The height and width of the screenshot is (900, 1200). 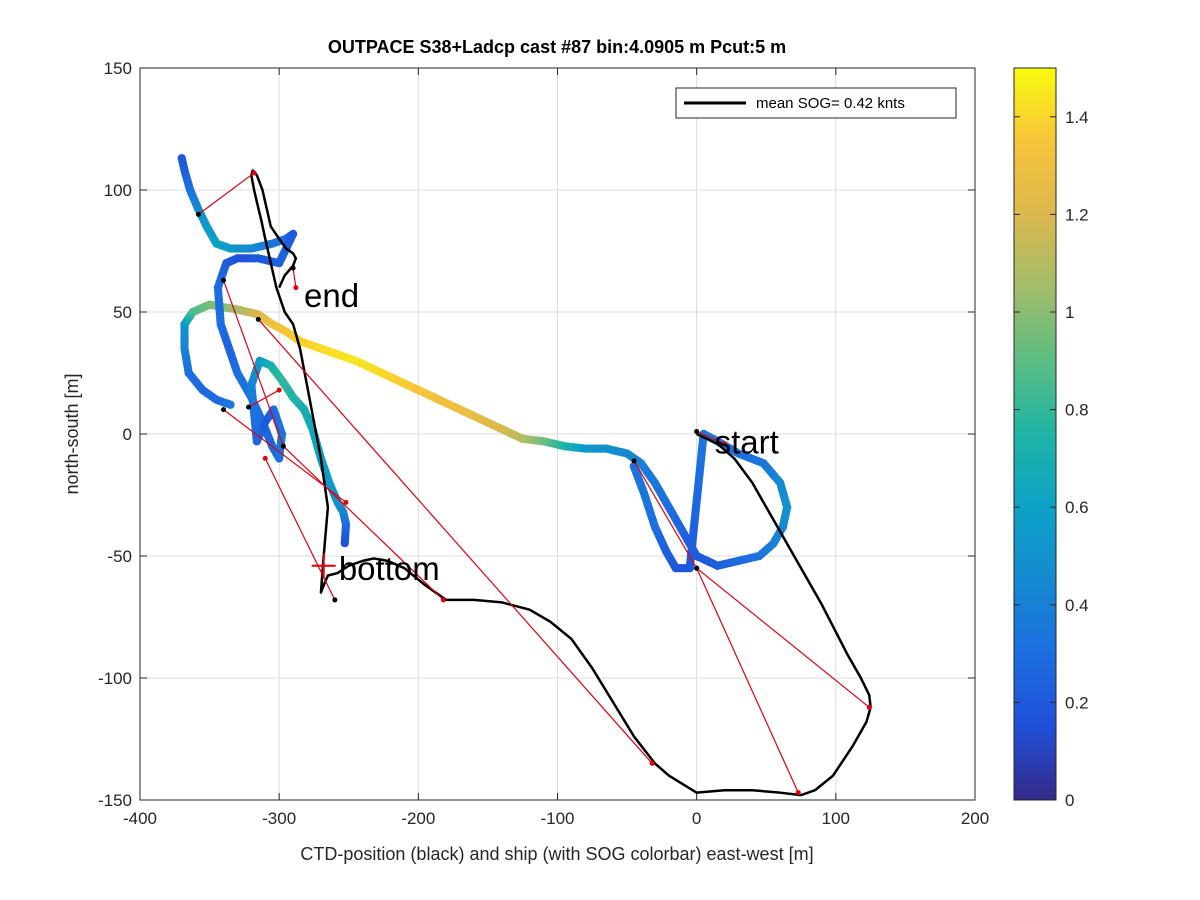 What do you see at coordinates (1077, 702) in the screenshot?
I see `colorbar-tick-label: 0.2` at bounding box center [1077, 702].